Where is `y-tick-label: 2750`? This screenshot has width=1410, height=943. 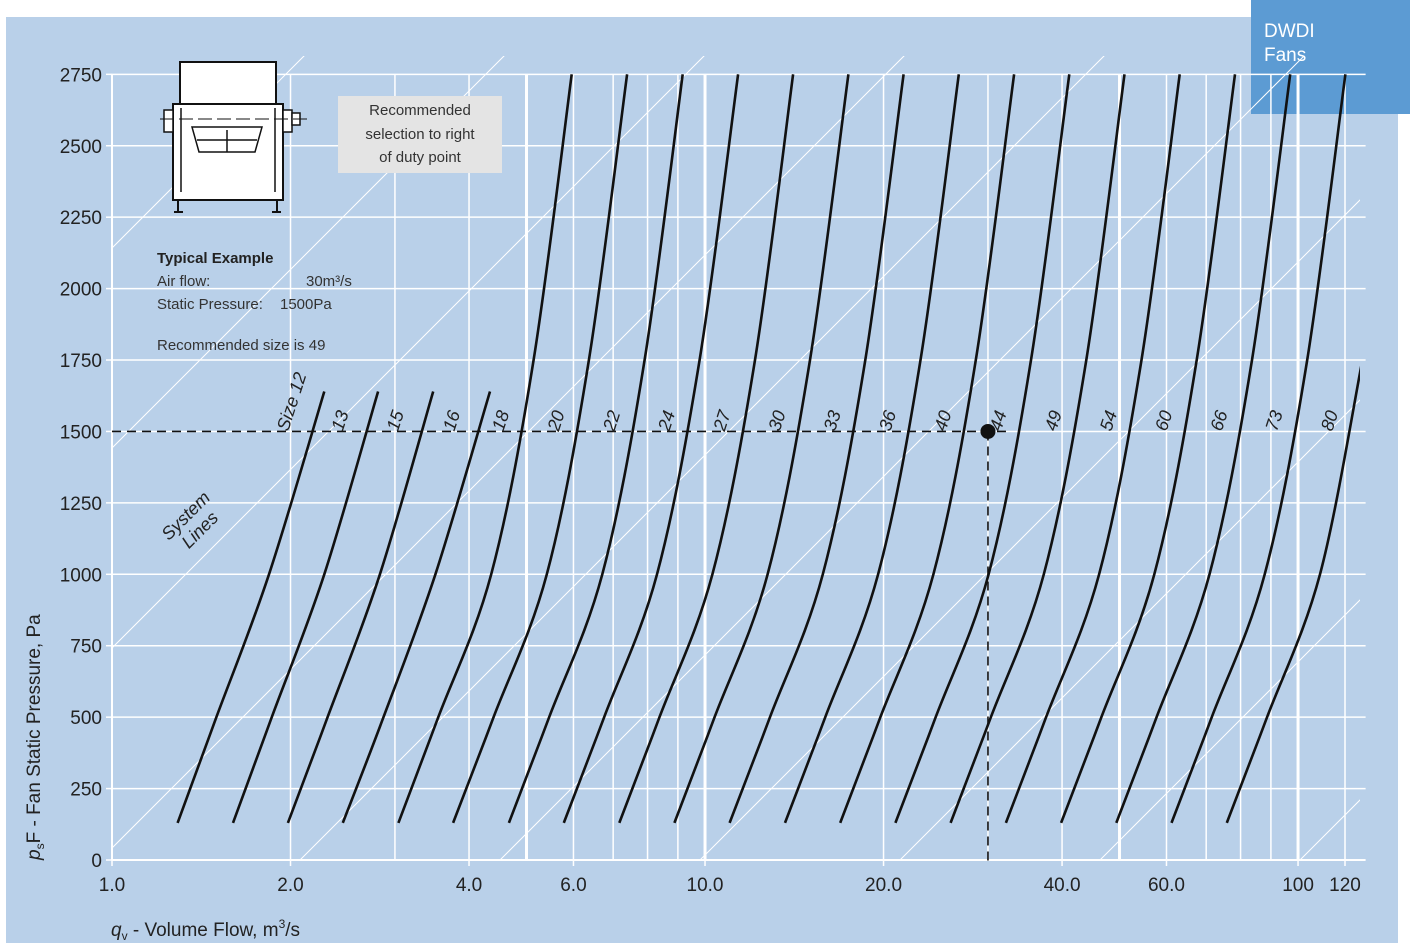 y-tick-label: 2750 is located at coordinates (81, 75).